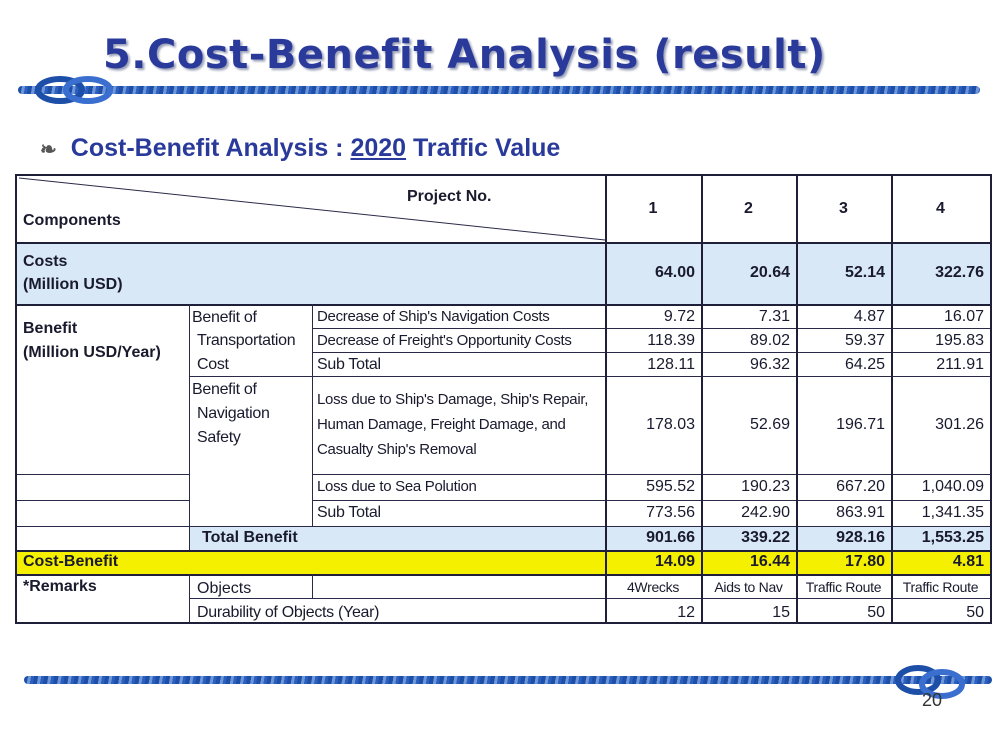 The height and width of the screenshot is (744, 1000). What do you see at coordinates (952, 486) in the screenshot?
I see `sea-pollution-value-4: 1,040.09` at bounding box center [952, 486].